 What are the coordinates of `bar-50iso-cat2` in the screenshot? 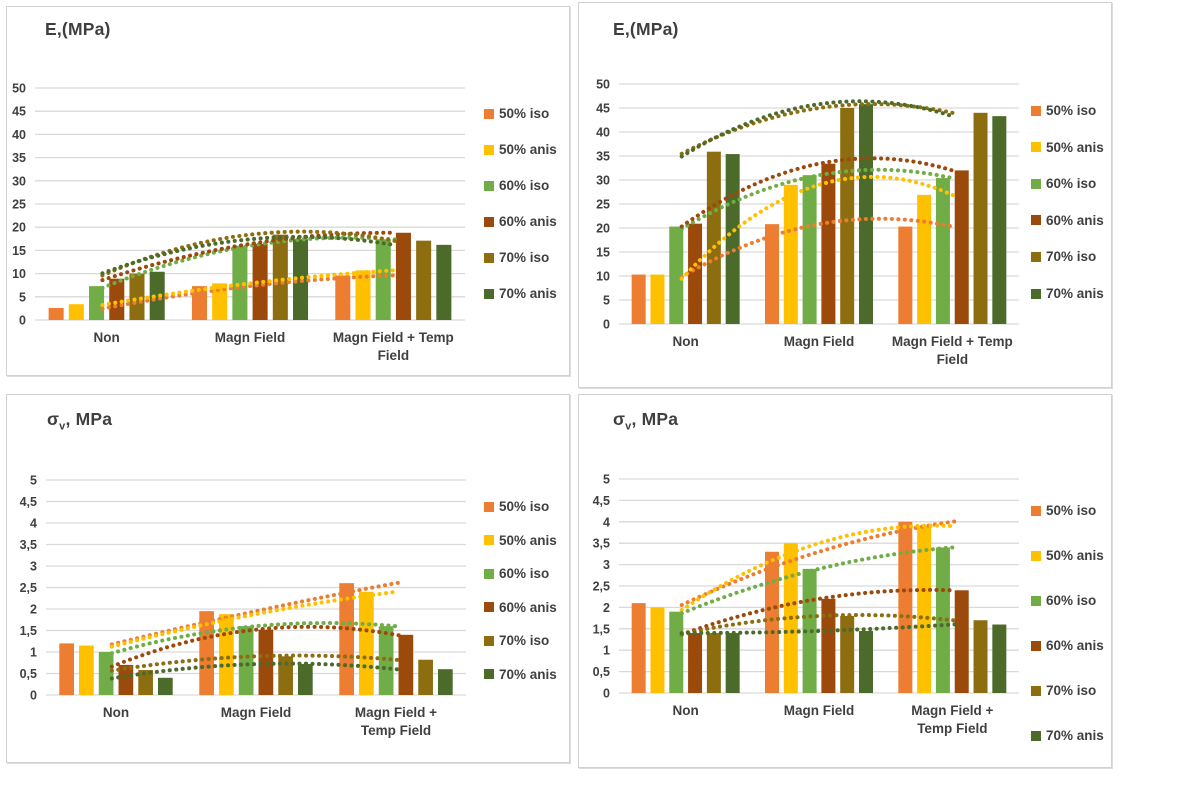 It's located at (772, 274).